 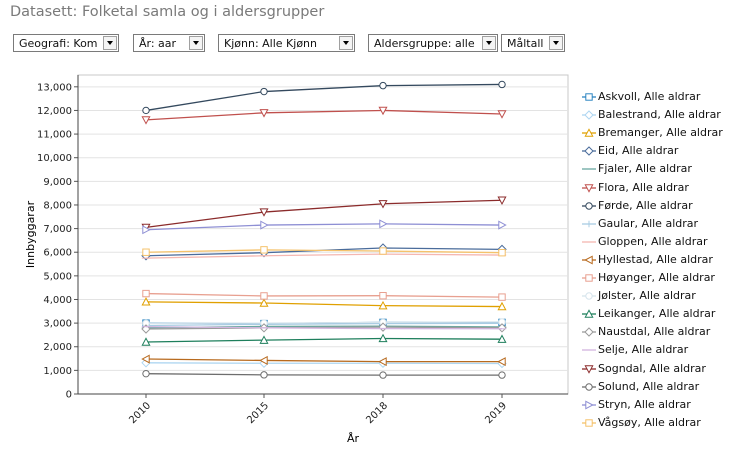 What do you see at coordinates (648, 223) in the screenshot?
I see `legend-label: Gaular, Alle aldrar` at bounding box center [648, 223].